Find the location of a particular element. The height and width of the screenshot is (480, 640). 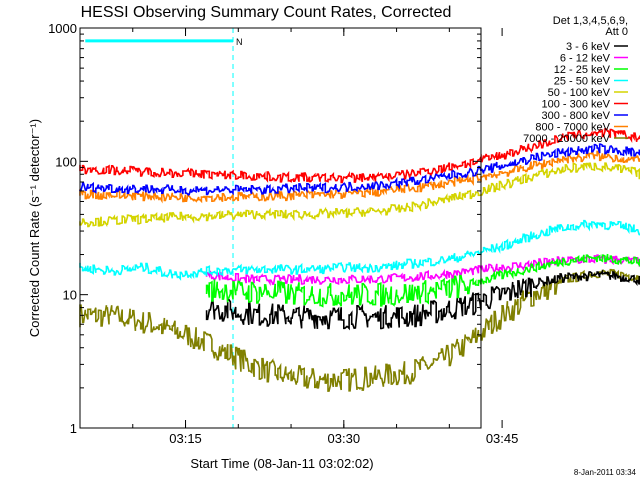

legend-label: 800 - 7000 keV is located at coordinates (572, 128).